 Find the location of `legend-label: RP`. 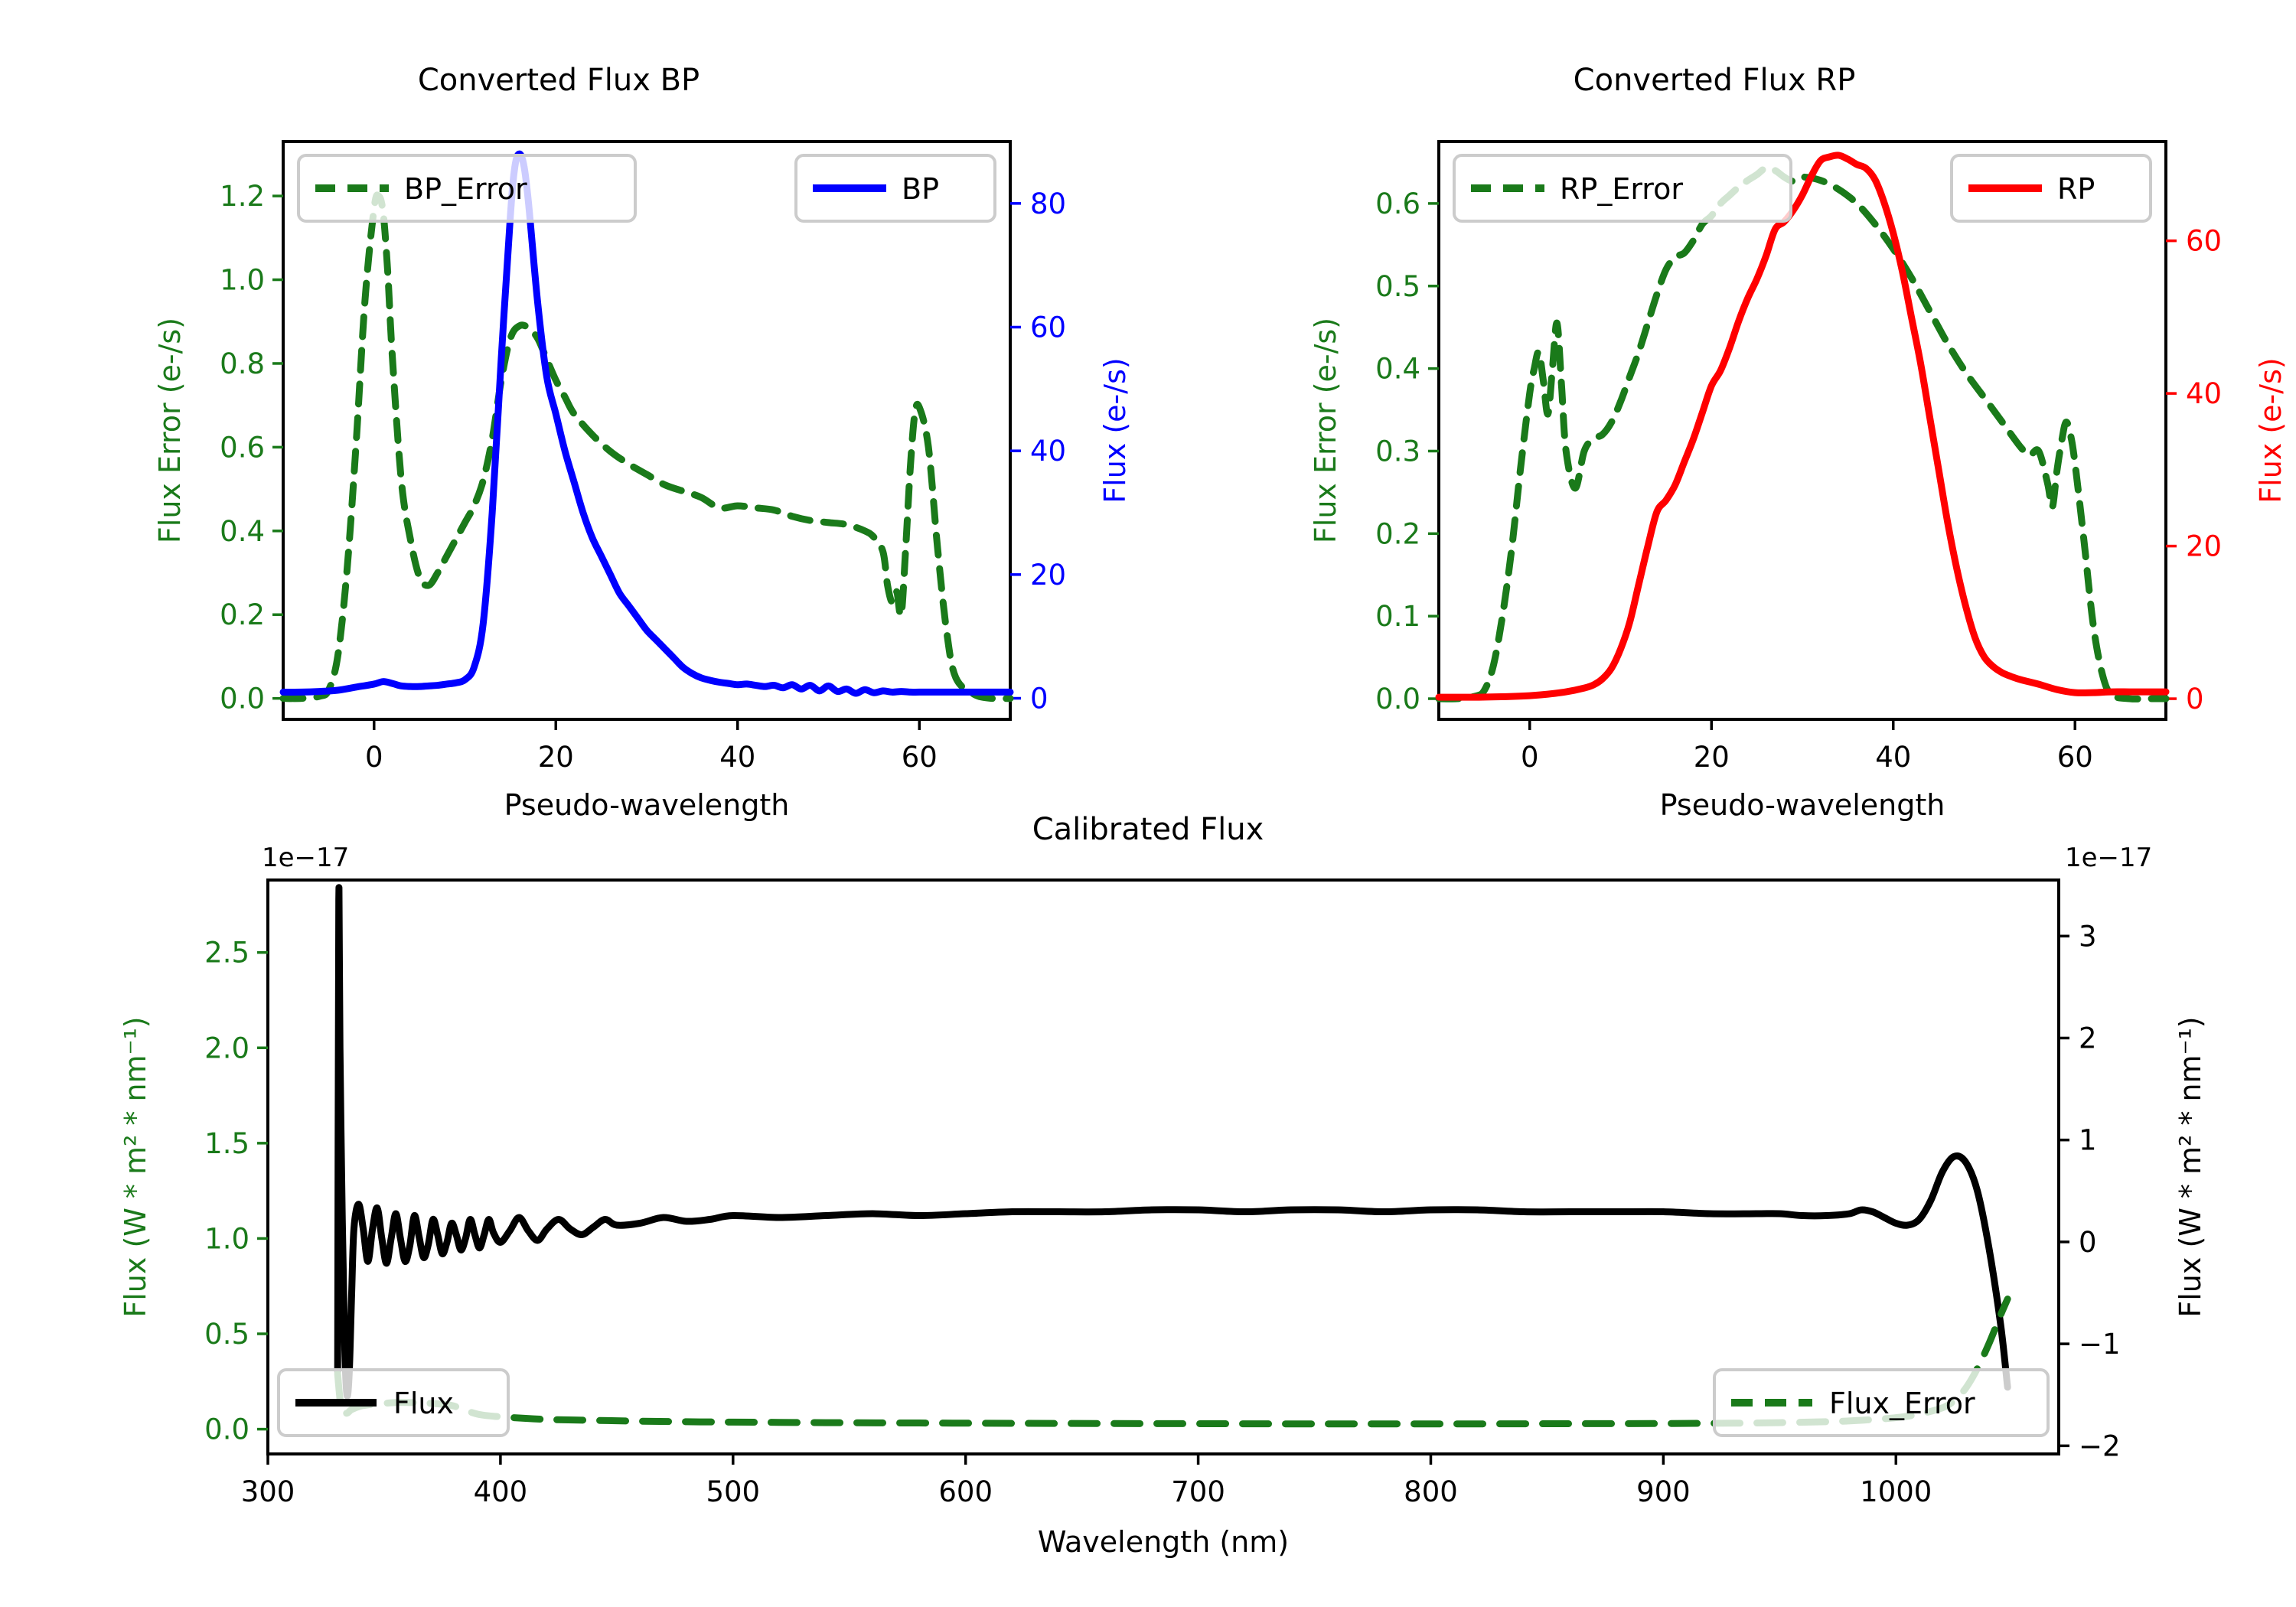

legend-label: RP is located at coordinates (2076, 189).